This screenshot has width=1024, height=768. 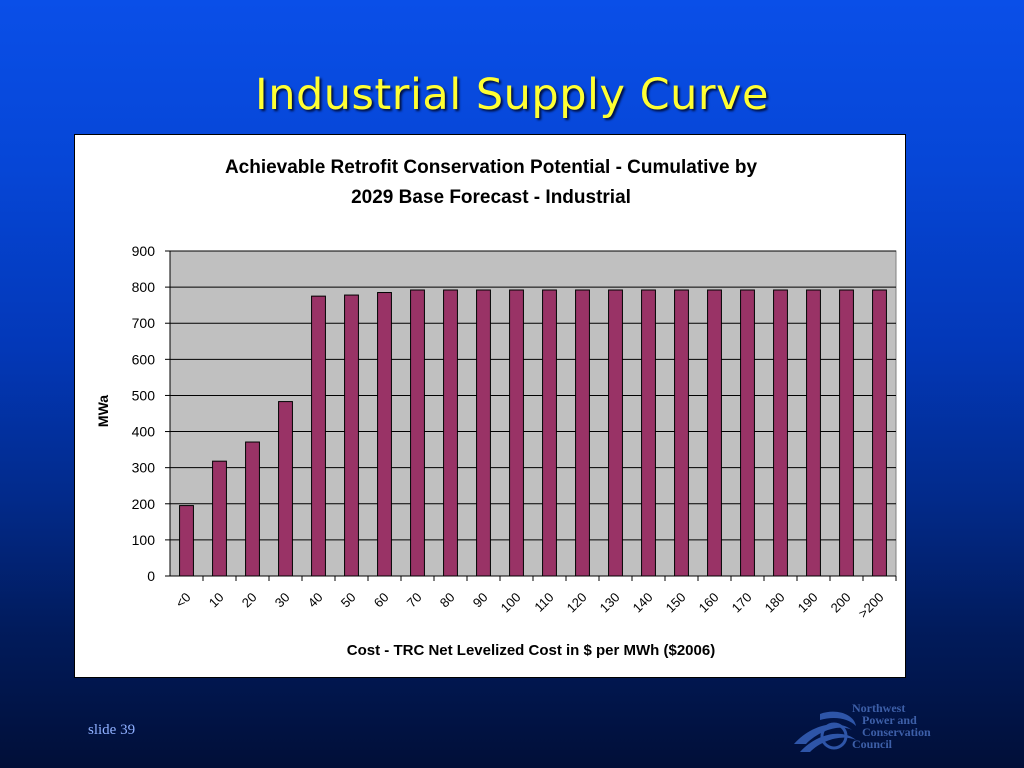 What do you see at coordinates (249, 600) in the screenshot?
I see `x-tick-label: 20` at bounding box center [249, 600].